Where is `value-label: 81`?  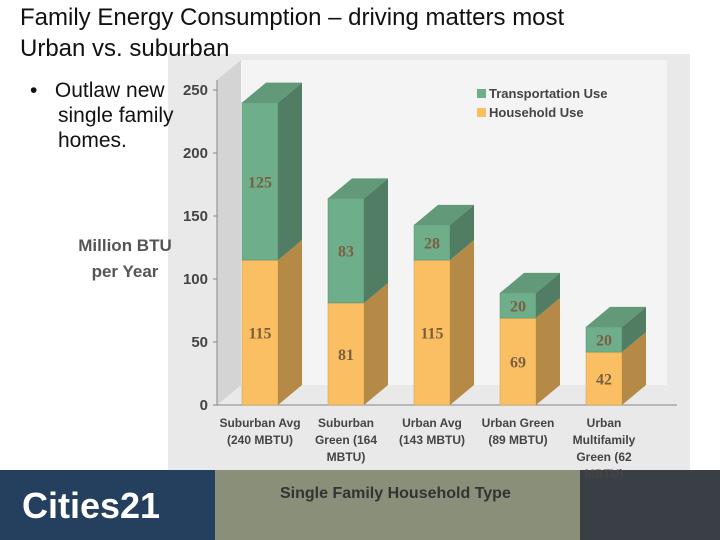
value-label: 81 is located at coordinates (346, 355).